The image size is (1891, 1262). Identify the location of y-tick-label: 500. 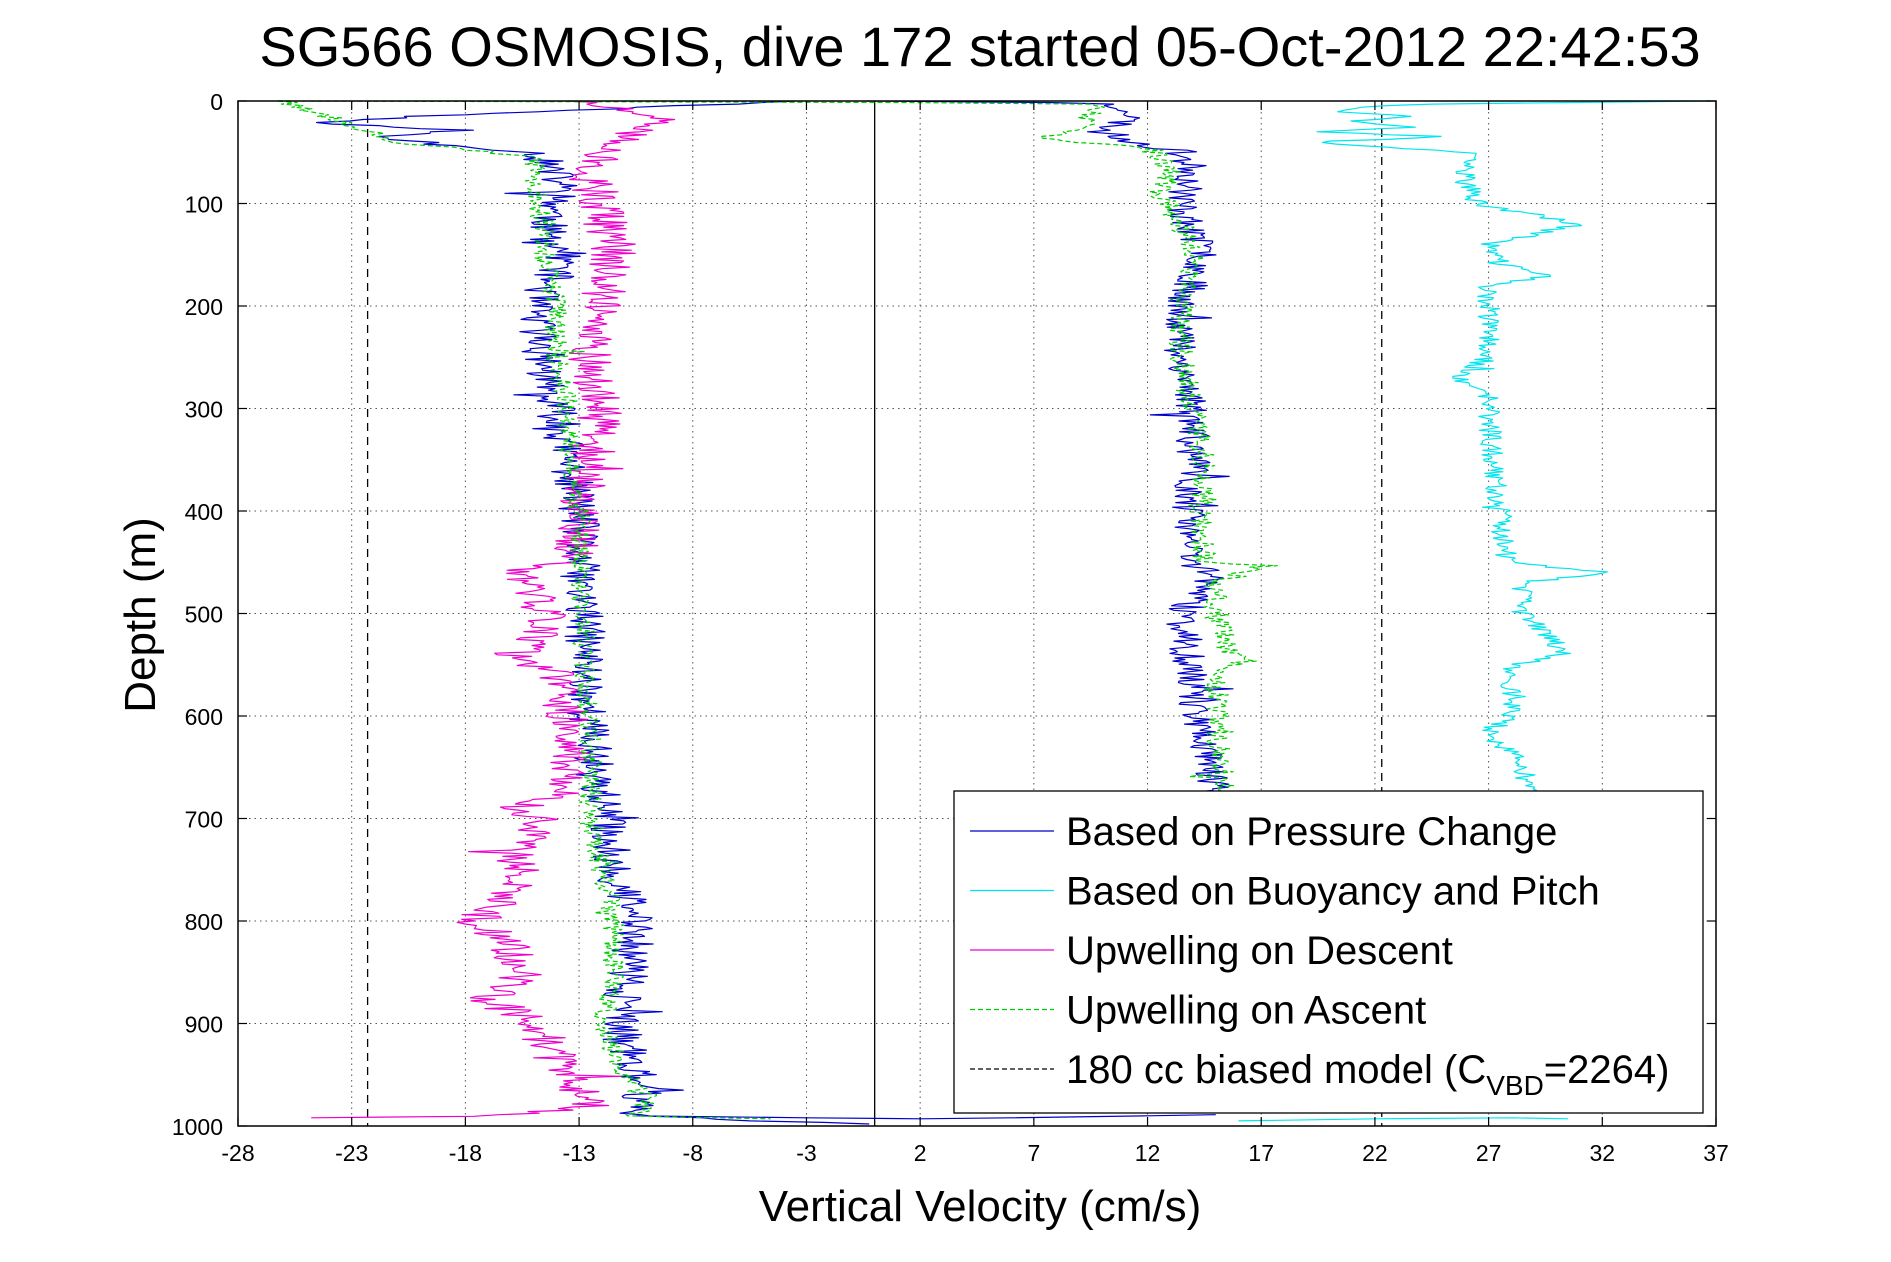
(204, 615).